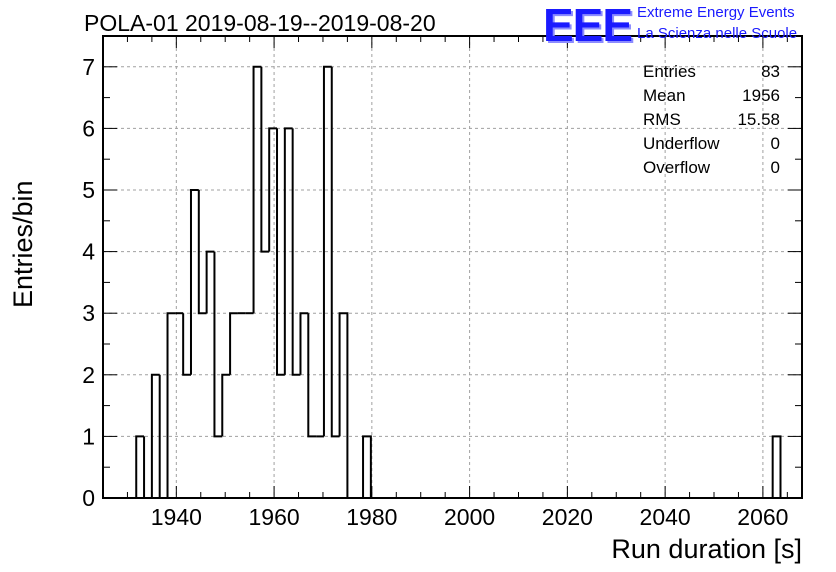 The image size is (836, 572). Describe the element at coordinates (88, 436) in the screenshot. I see `y-tick-label: 1` at that location.